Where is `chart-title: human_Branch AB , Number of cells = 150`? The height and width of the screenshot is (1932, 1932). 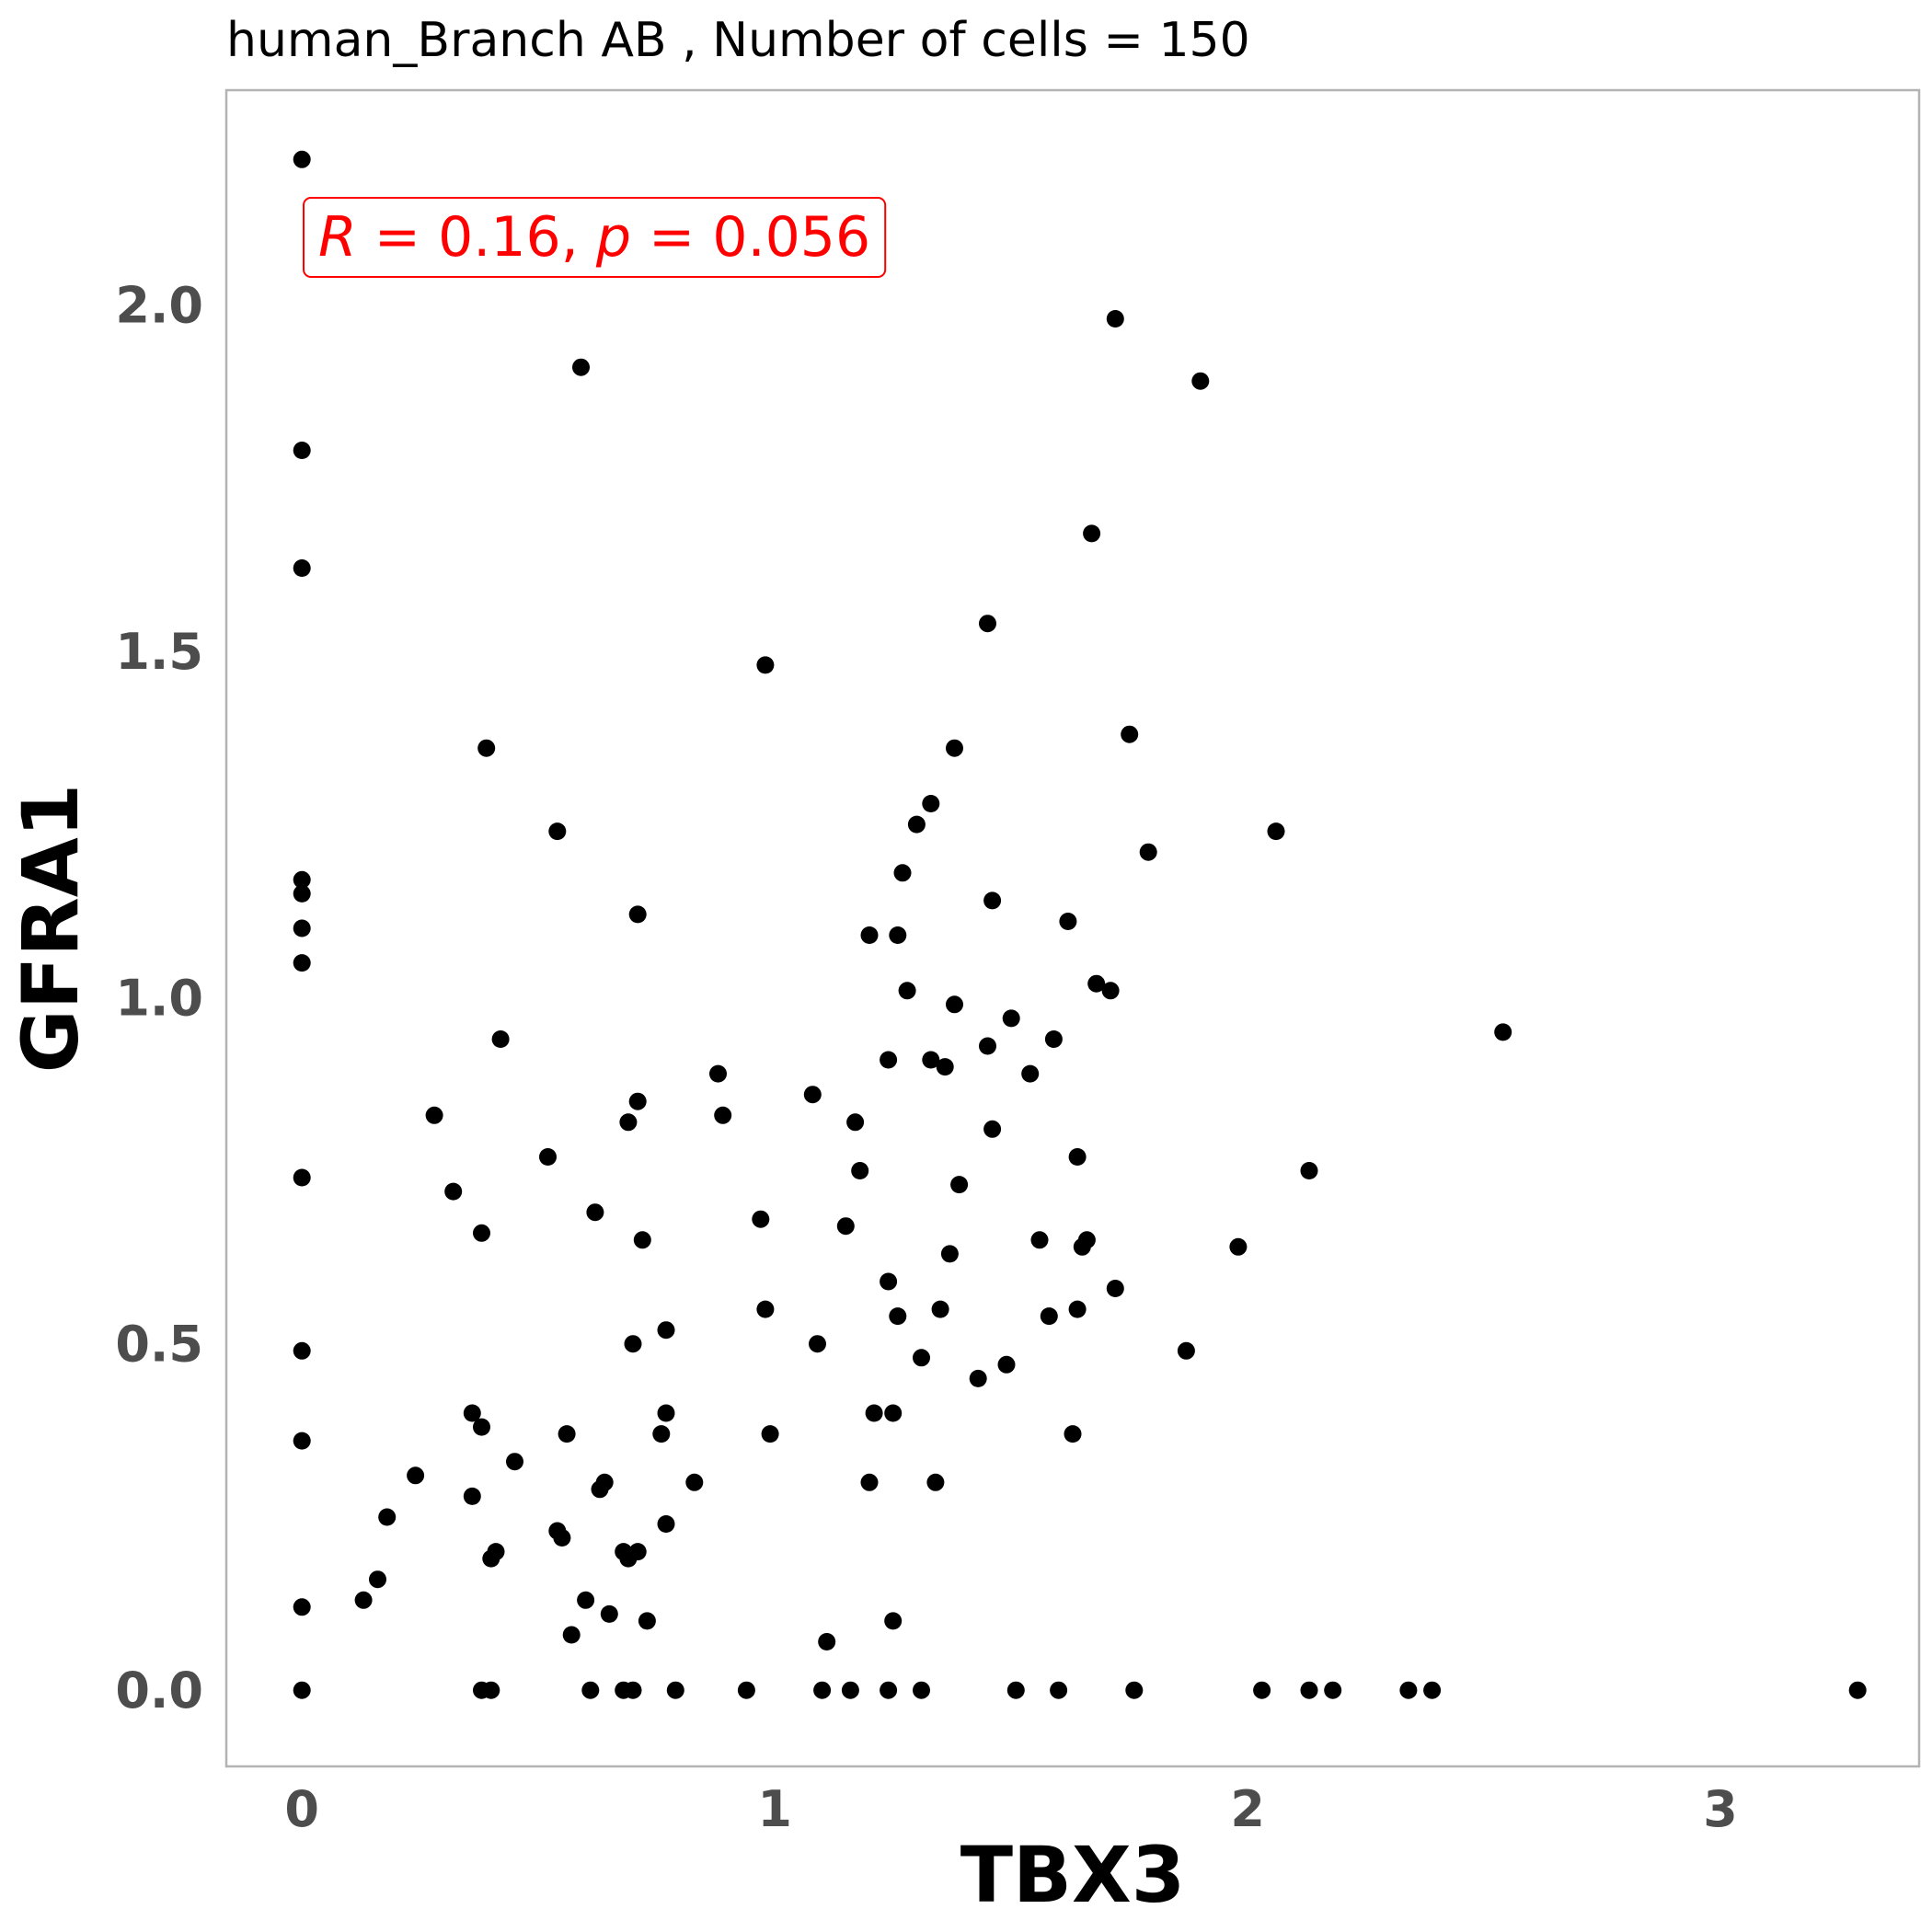 chart-title: human_Branch AB , Number of cells = 150 is located at coordinates (738, 40).